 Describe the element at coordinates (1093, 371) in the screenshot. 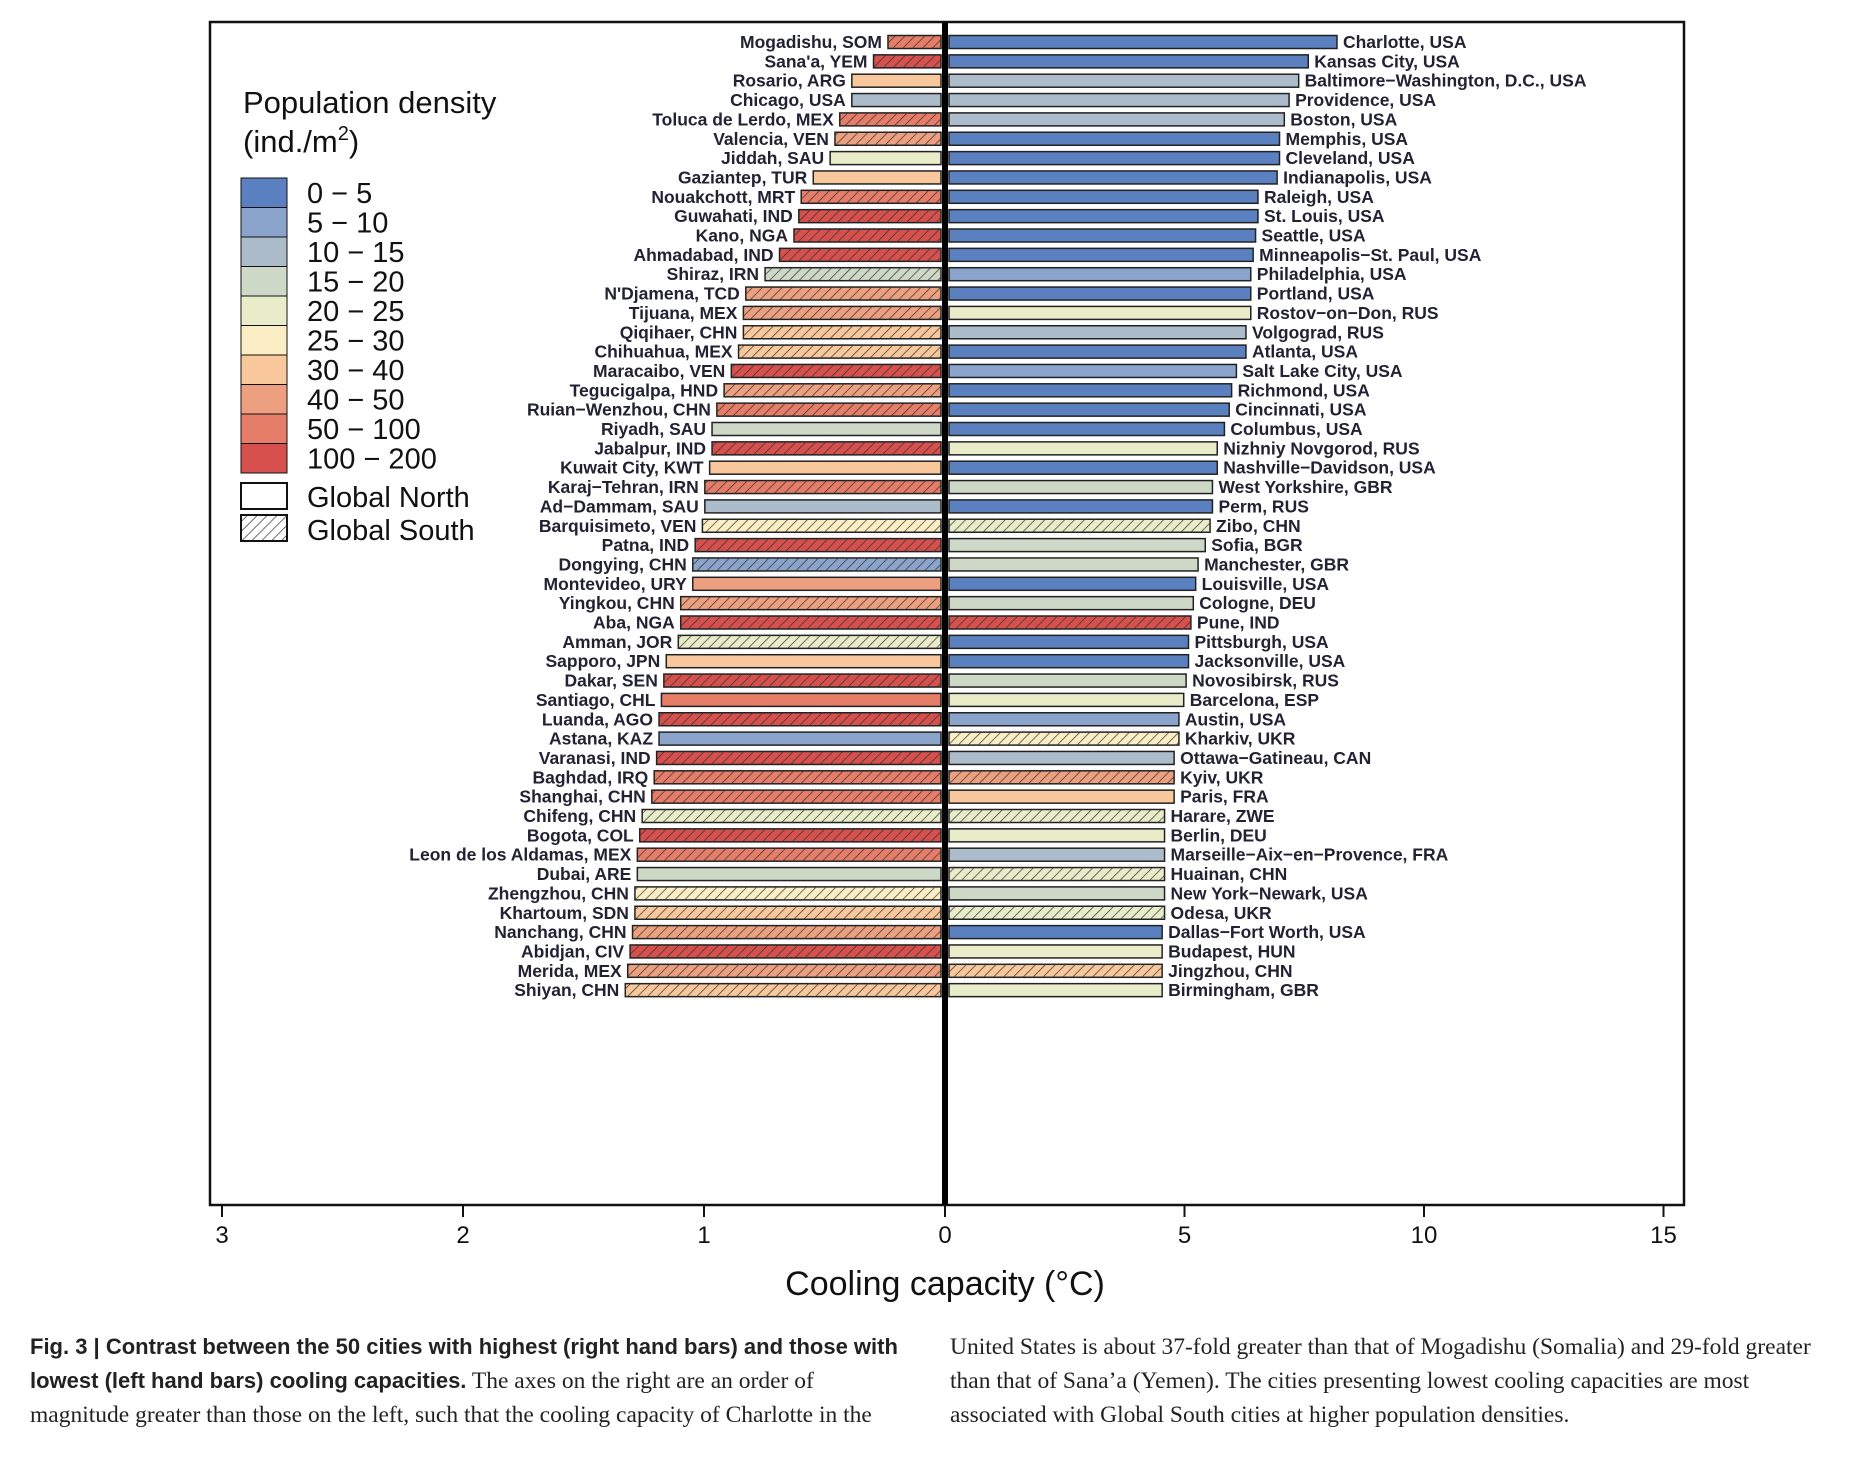

I see `right-bar-salt-lake-city-usa` at that location.